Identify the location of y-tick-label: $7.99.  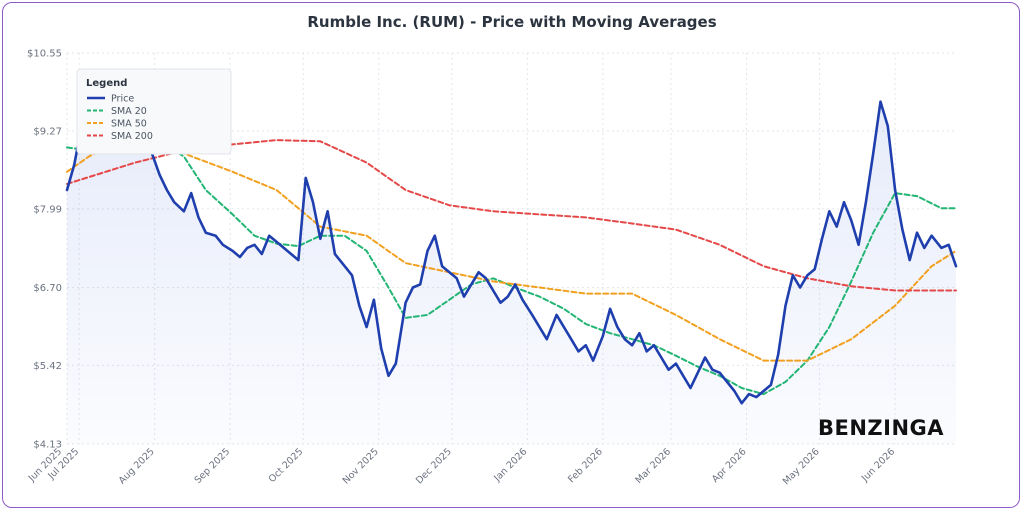
(47, 209).